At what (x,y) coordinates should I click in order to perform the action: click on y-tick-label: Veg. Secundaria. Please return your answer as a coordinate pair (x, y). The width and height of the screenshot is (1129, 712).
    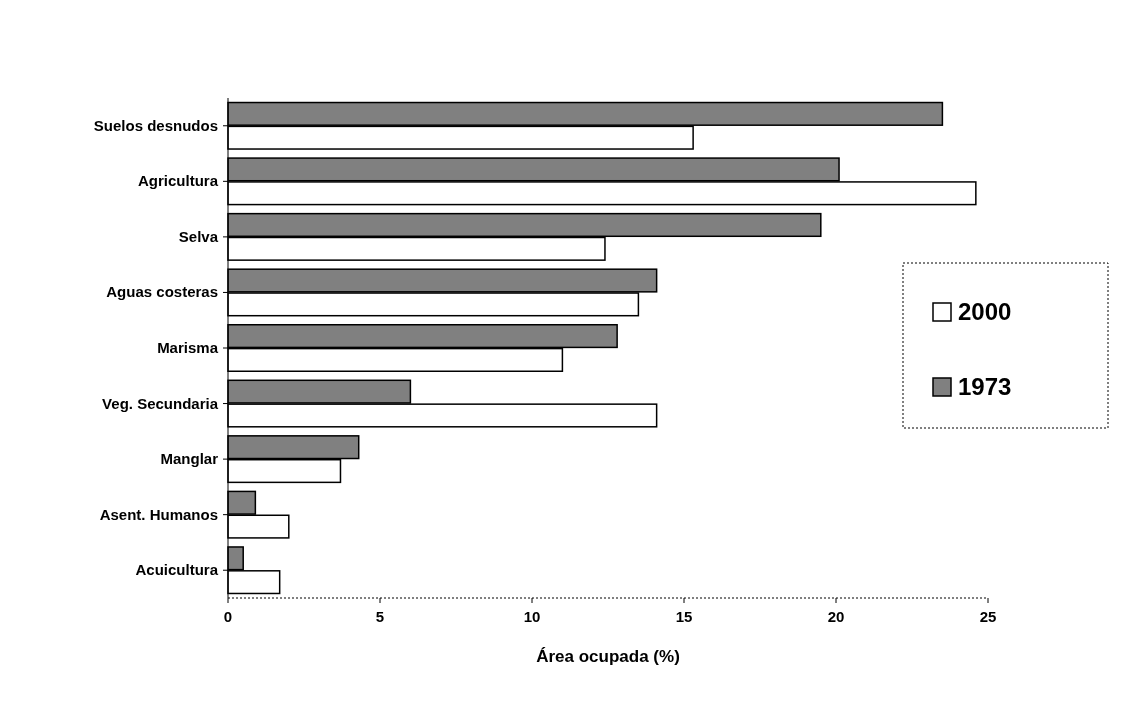
    Looking at the image, I should click on (160, 403).